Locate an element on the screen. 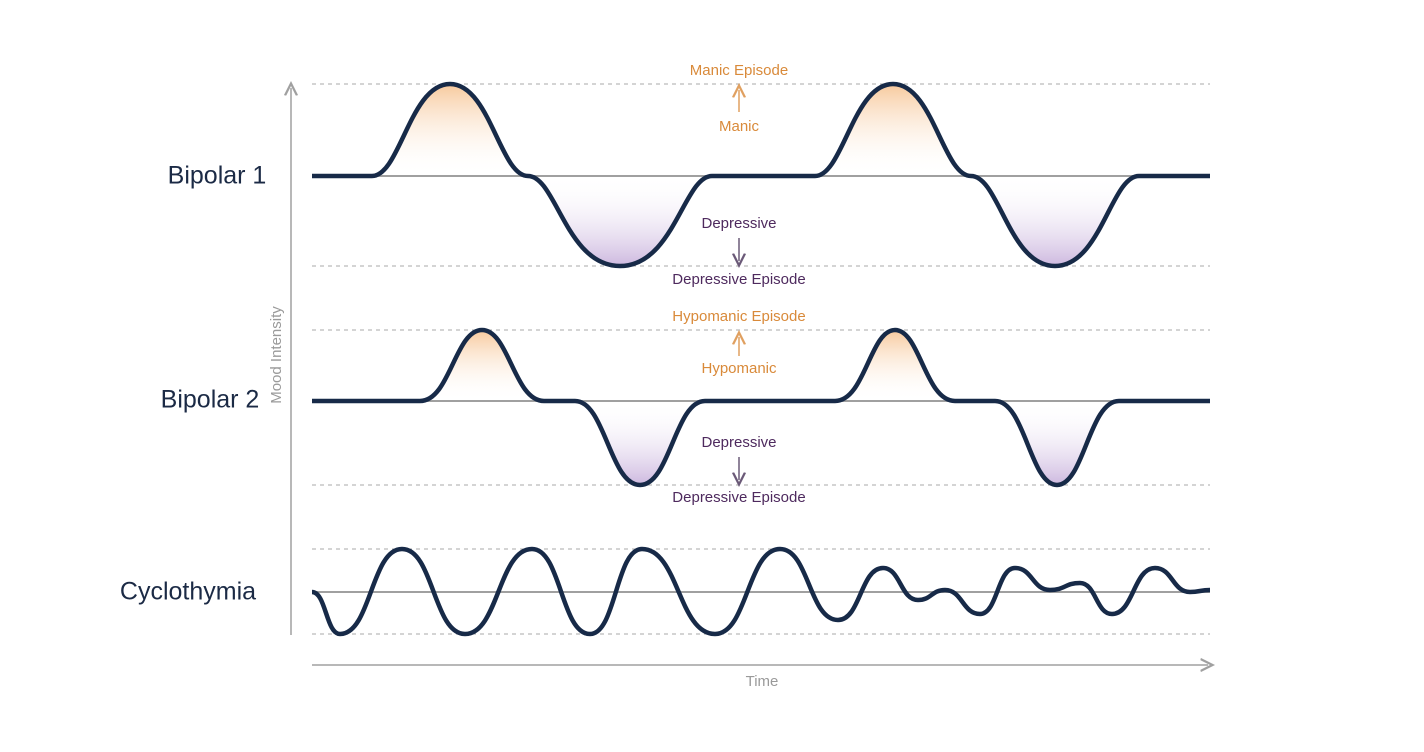 The height and width of the screenshot is (752, 1424). row-label: Cyclothymia is located at coordinates (188, 592).